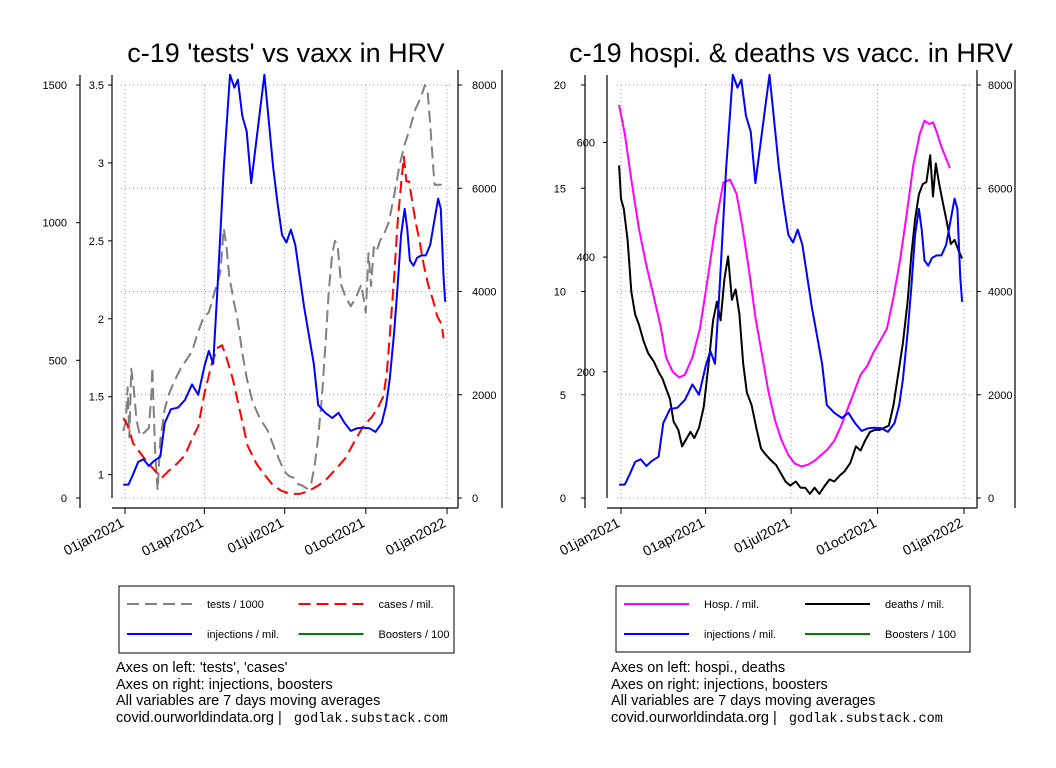 The height and width of the screenshot is (768, 1056). What do you see at coordinates (96, 242) in the screenshot?
I see `y-tick-label: 2.5` at bounding box center [96, 242].